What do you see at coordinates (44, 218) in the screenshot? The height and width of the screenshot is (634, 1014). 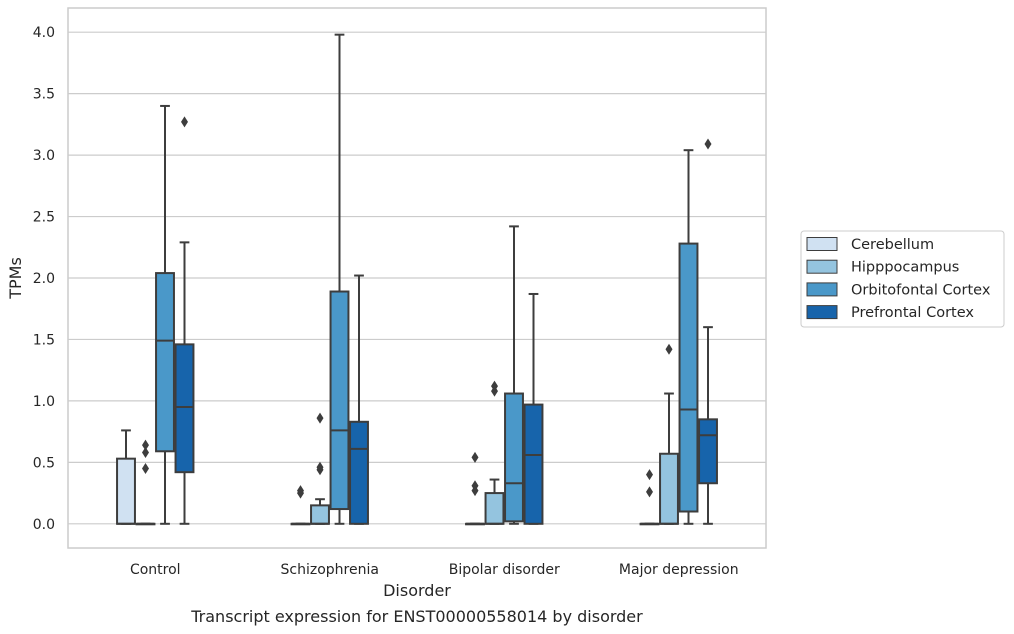 I see `y-tick-label: 2.5` at bounding box center [44, 218].